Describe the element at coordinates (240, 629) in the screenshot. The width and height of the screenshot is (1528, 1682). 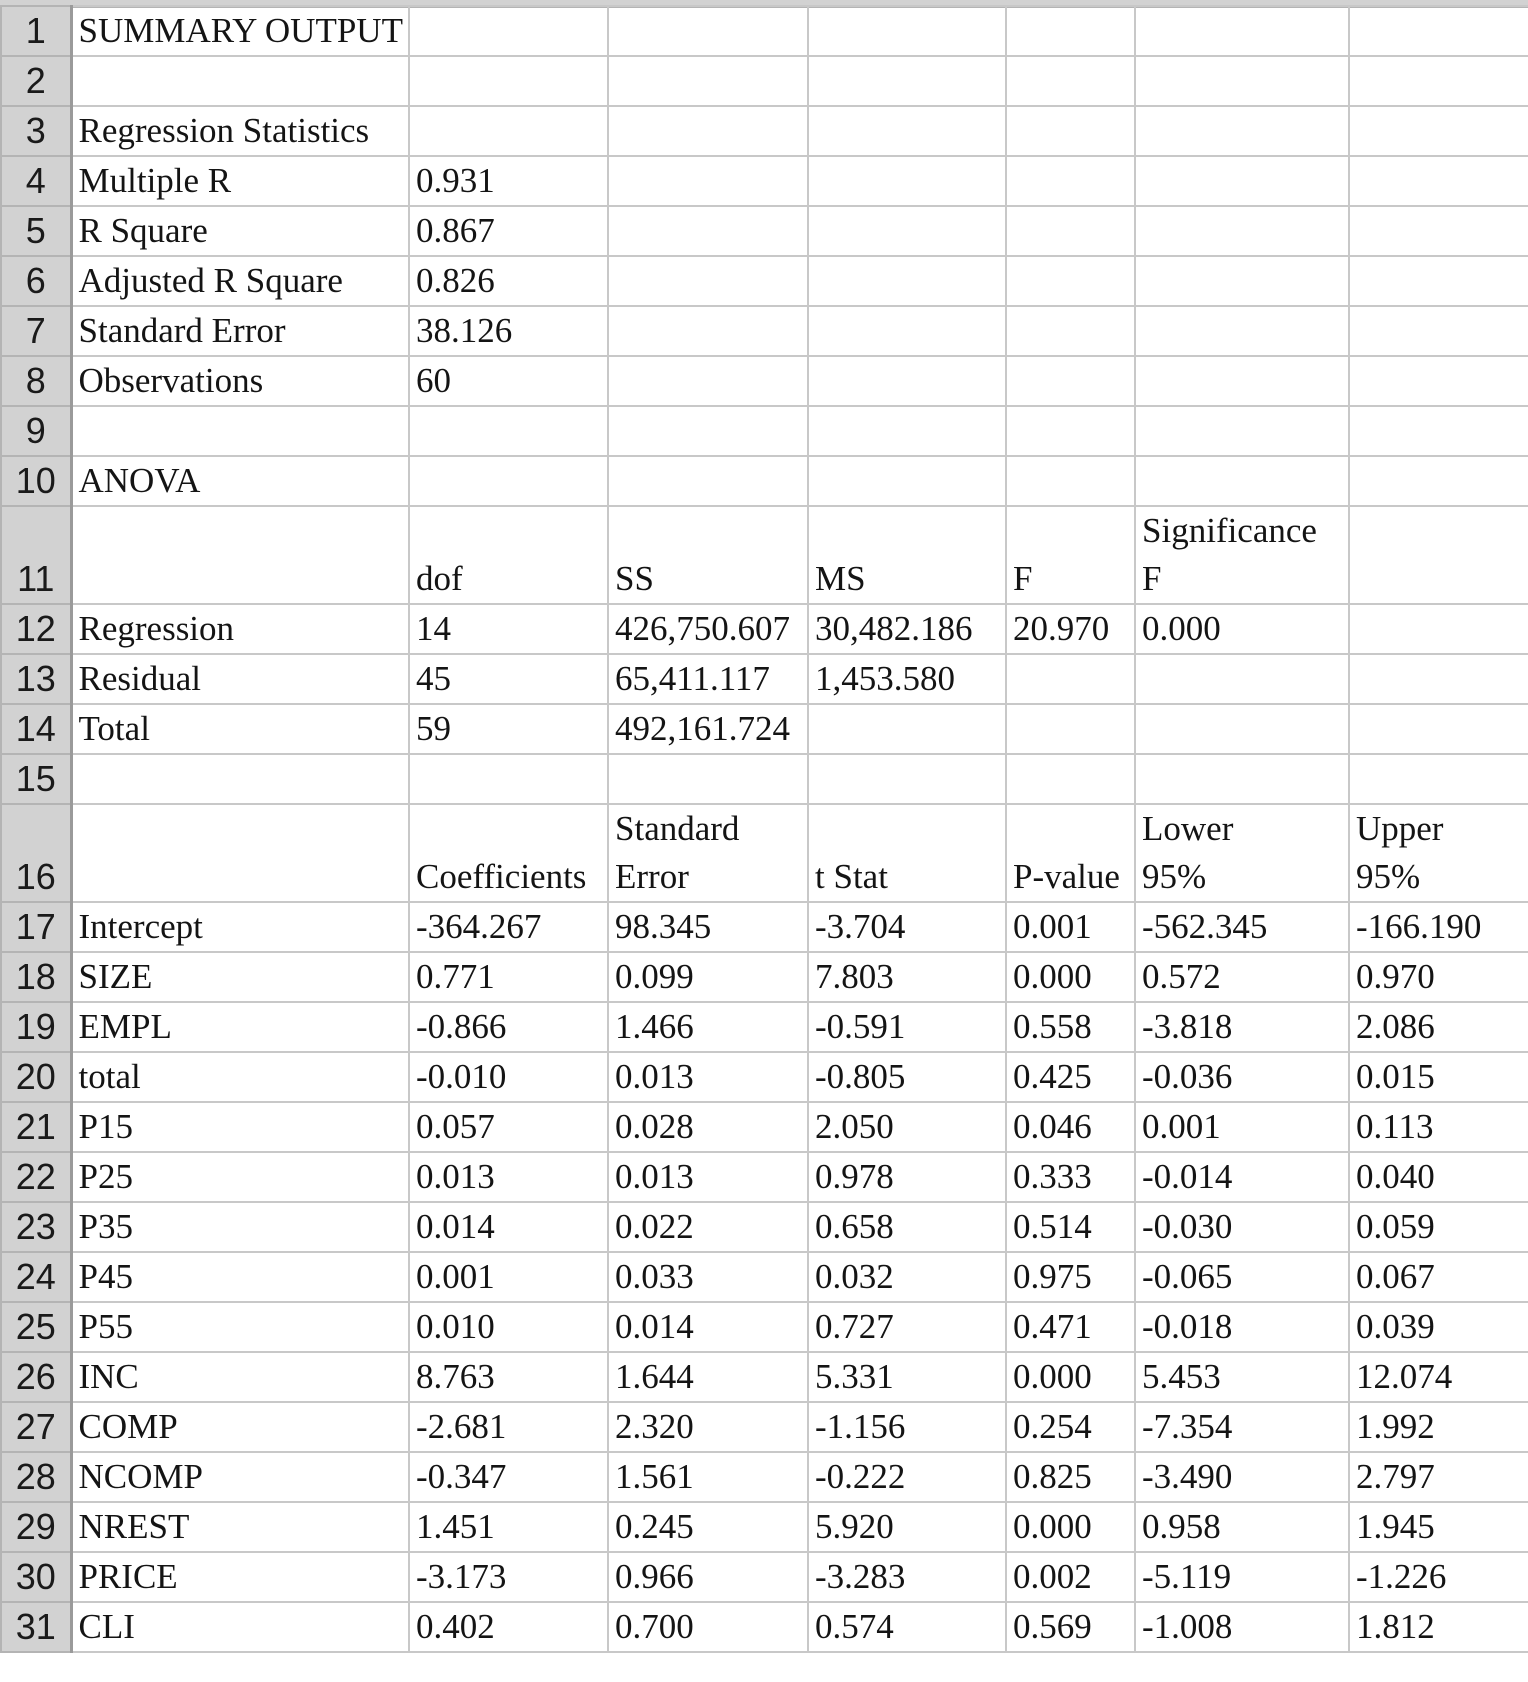
I see `cell-label: Regression` at that location.